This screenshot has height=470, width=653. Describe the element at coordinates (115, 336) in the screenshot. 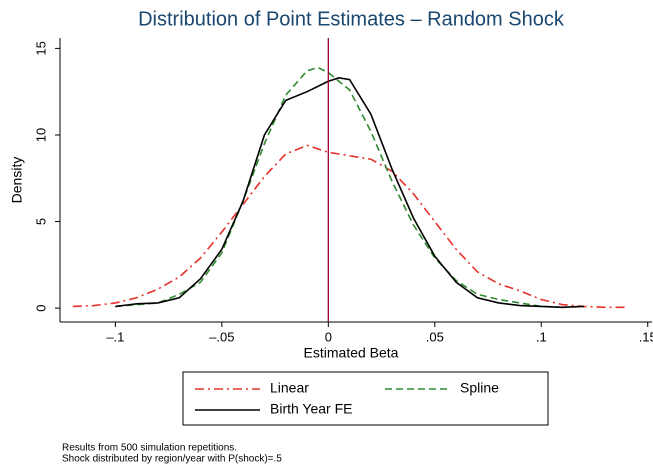

I see `x-tick-label: –.1` at that location.